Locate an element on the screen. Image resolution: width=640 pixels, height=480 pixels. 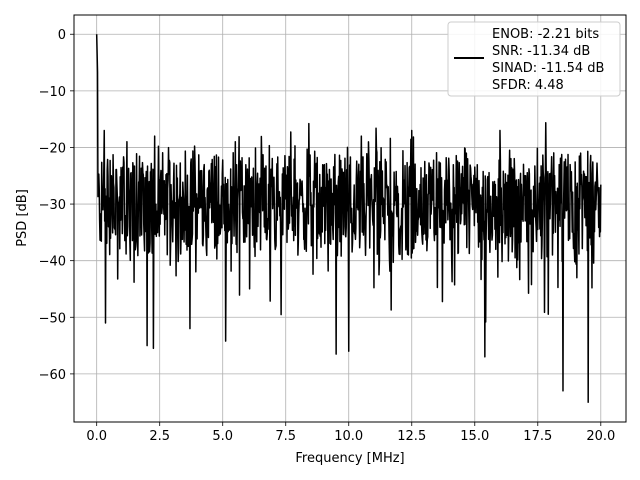
x-axis-label: Frequency [MHz] is located at coordinates (349, 458).